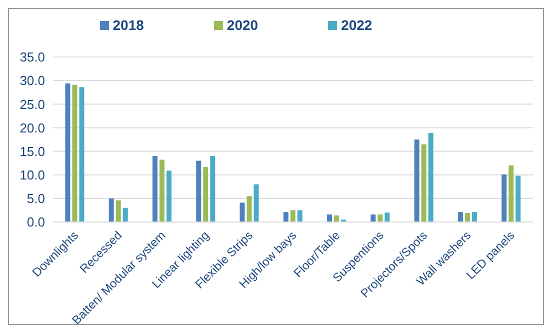  I want to click on legend-label: 2022, so click(356, 25).